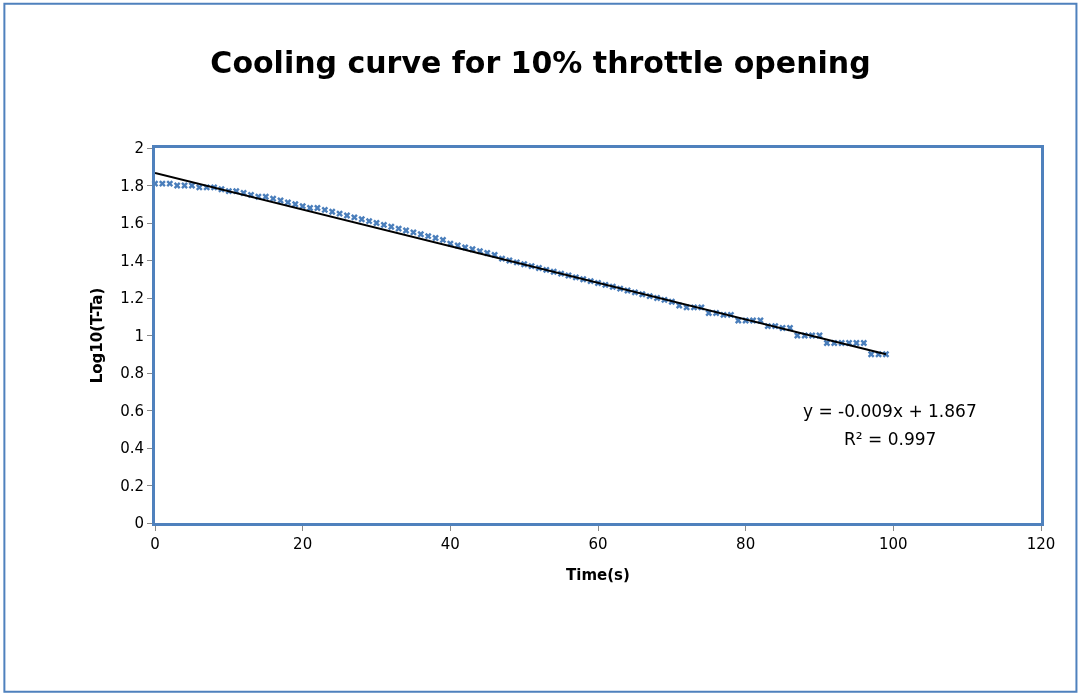 The width and height of the screenshot is (1081, 695). What do you see at coordinates (132, 185) in the screenshot?
I see `y-tick-label: 1.8` at bounding box center [132, 185].